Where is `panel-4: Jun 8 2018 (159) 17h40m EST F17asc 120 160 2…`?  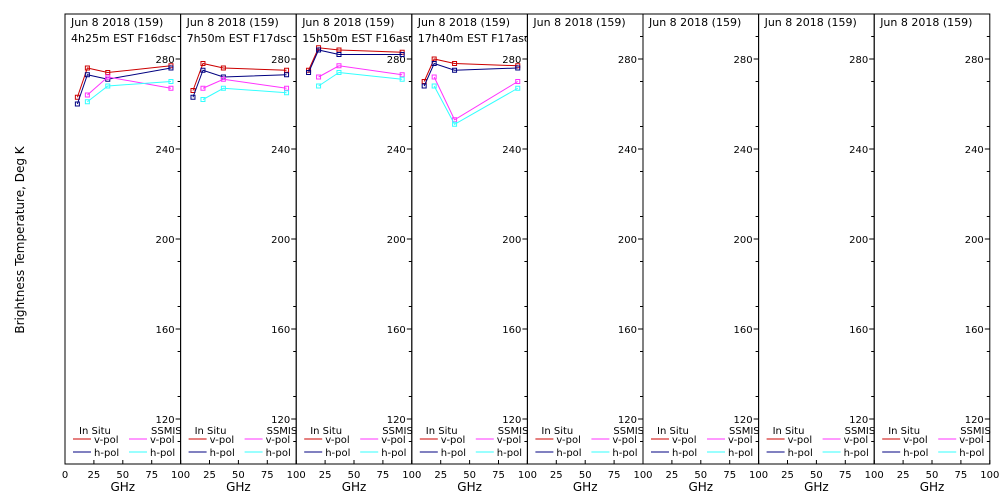
panel-4: Jun 8 2018 (159) 17h40m EST F17asc 120 160 2… is located at coordinates (474, 253).